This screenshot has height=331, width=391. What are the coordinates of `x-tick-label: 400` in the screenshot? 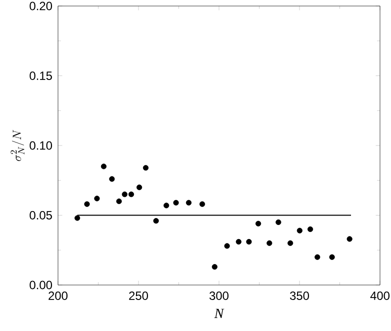 It's located at (380, 296).